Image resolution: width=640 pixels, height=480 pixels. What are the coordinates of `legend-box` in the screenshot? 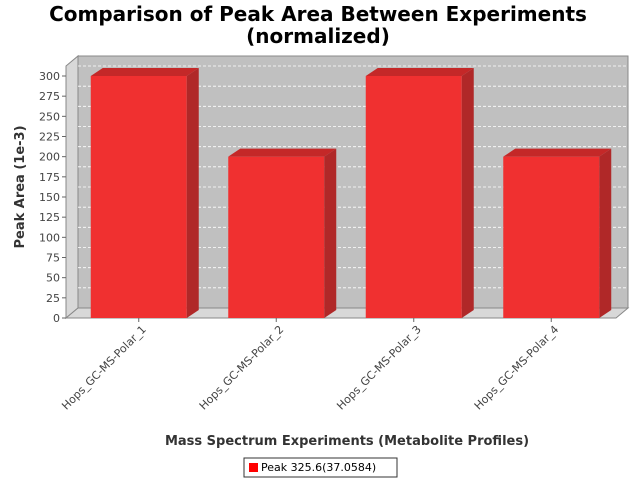 It's located at (320, 467).